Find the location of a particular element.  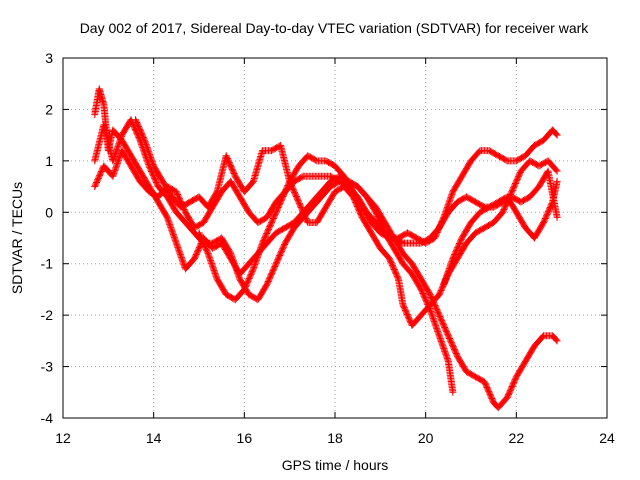

x-tick-label: 22 is located at coordinates (517, 438).